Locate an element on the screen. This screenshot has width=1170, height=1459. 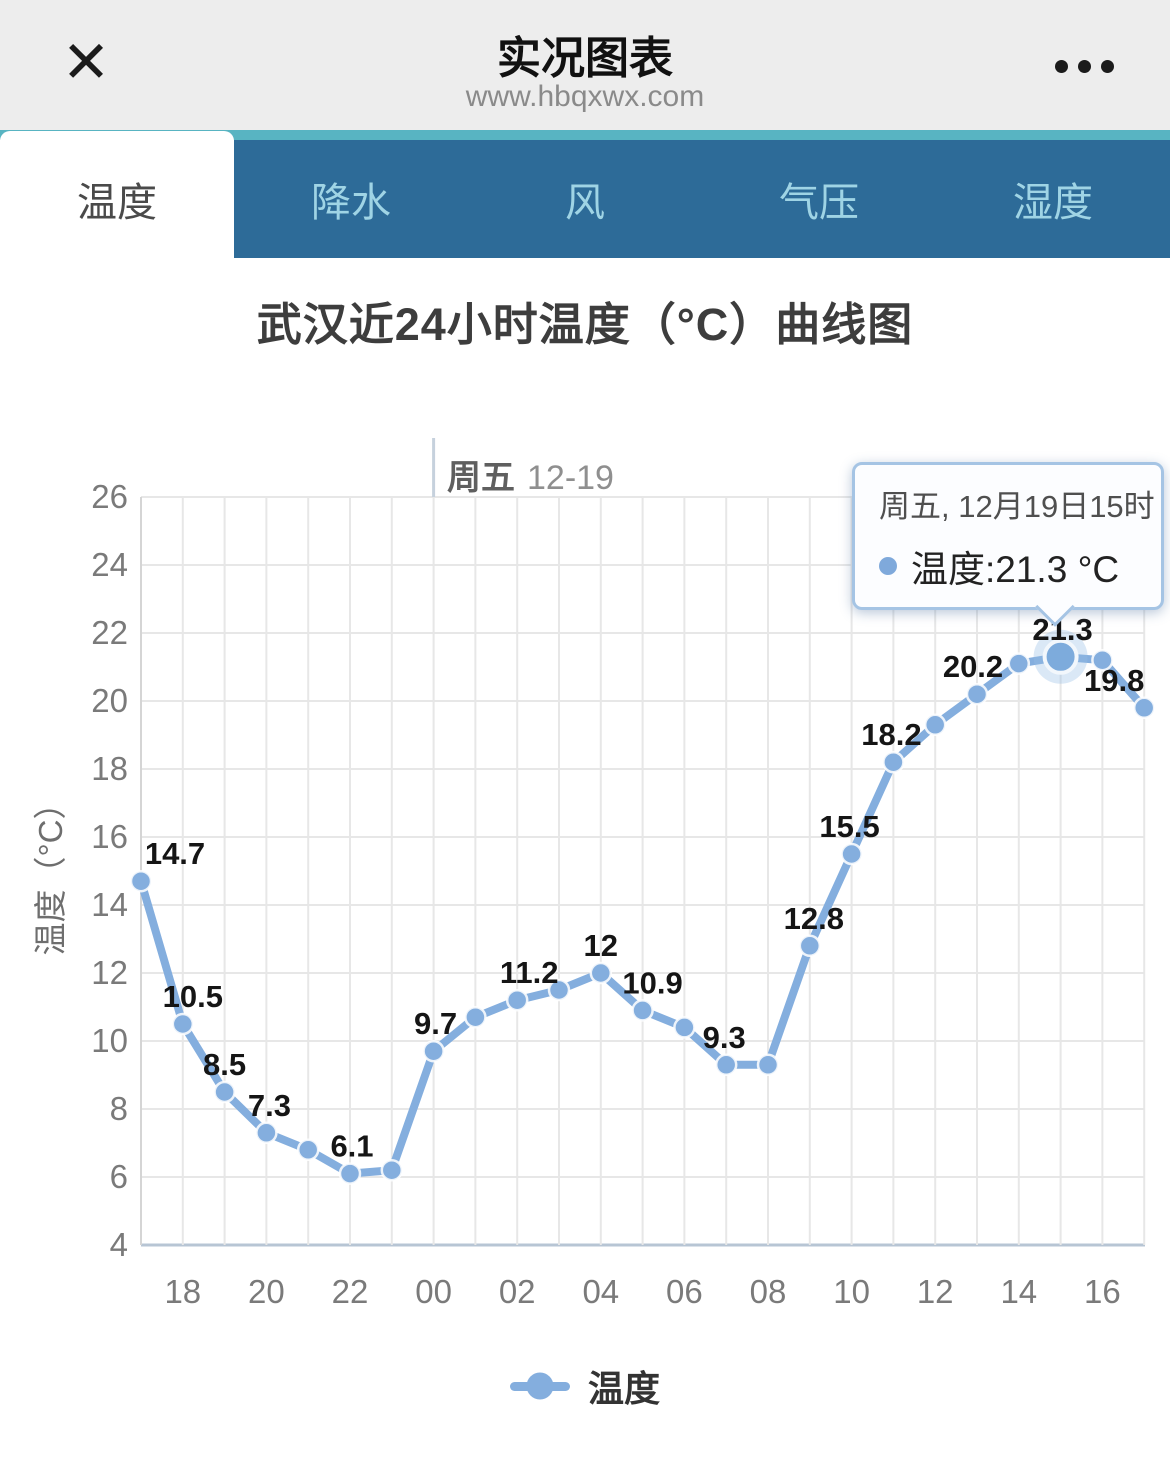
x-tick-label: 18 is located at coordinates (182, 1291).